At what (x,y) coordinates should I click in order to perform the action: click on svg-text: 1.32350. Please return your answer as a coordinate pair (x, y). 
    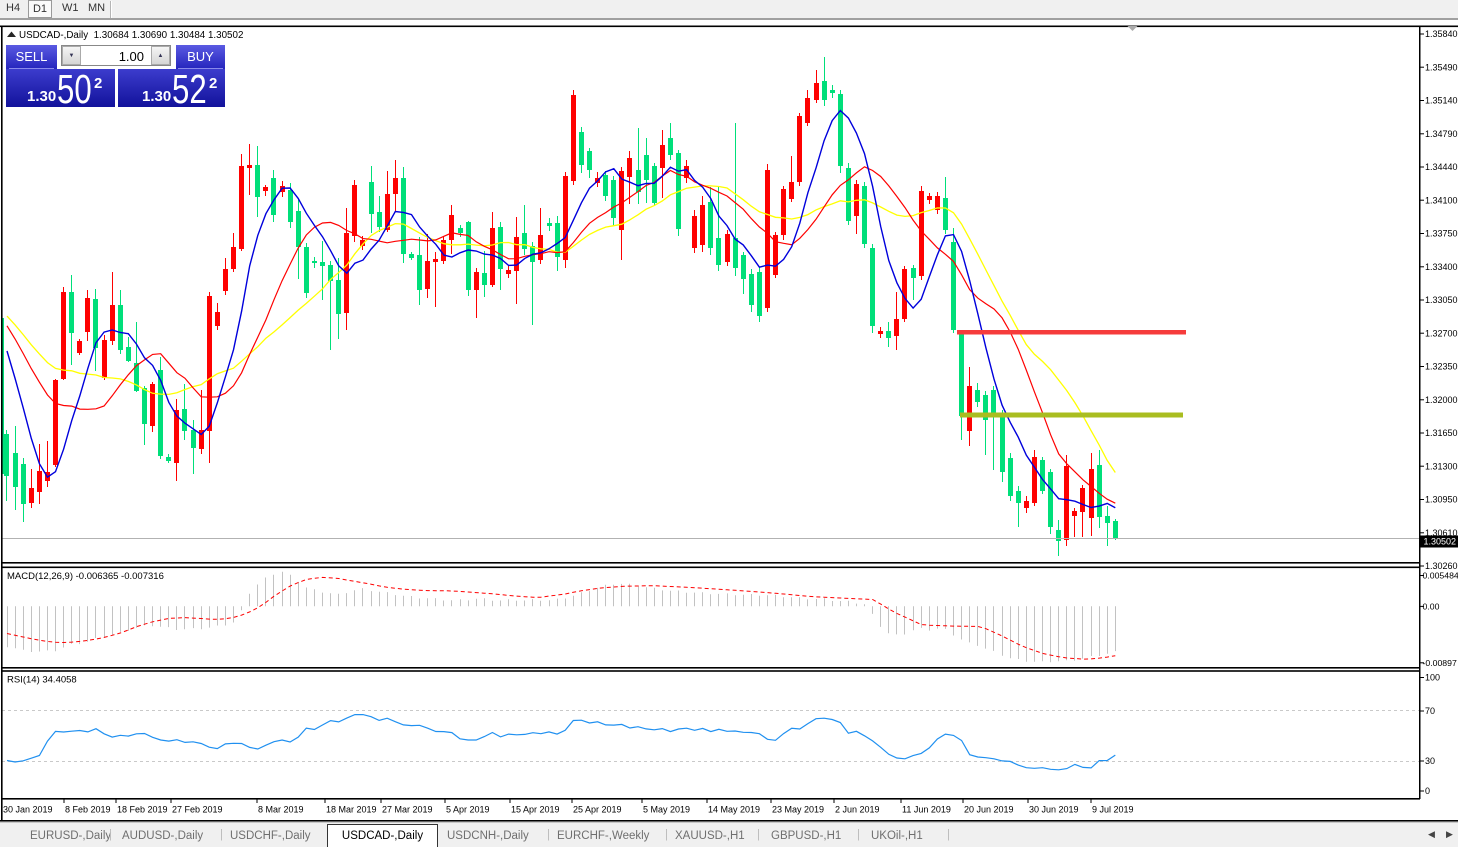
    Looking at the image, I should click on (1441, 367).